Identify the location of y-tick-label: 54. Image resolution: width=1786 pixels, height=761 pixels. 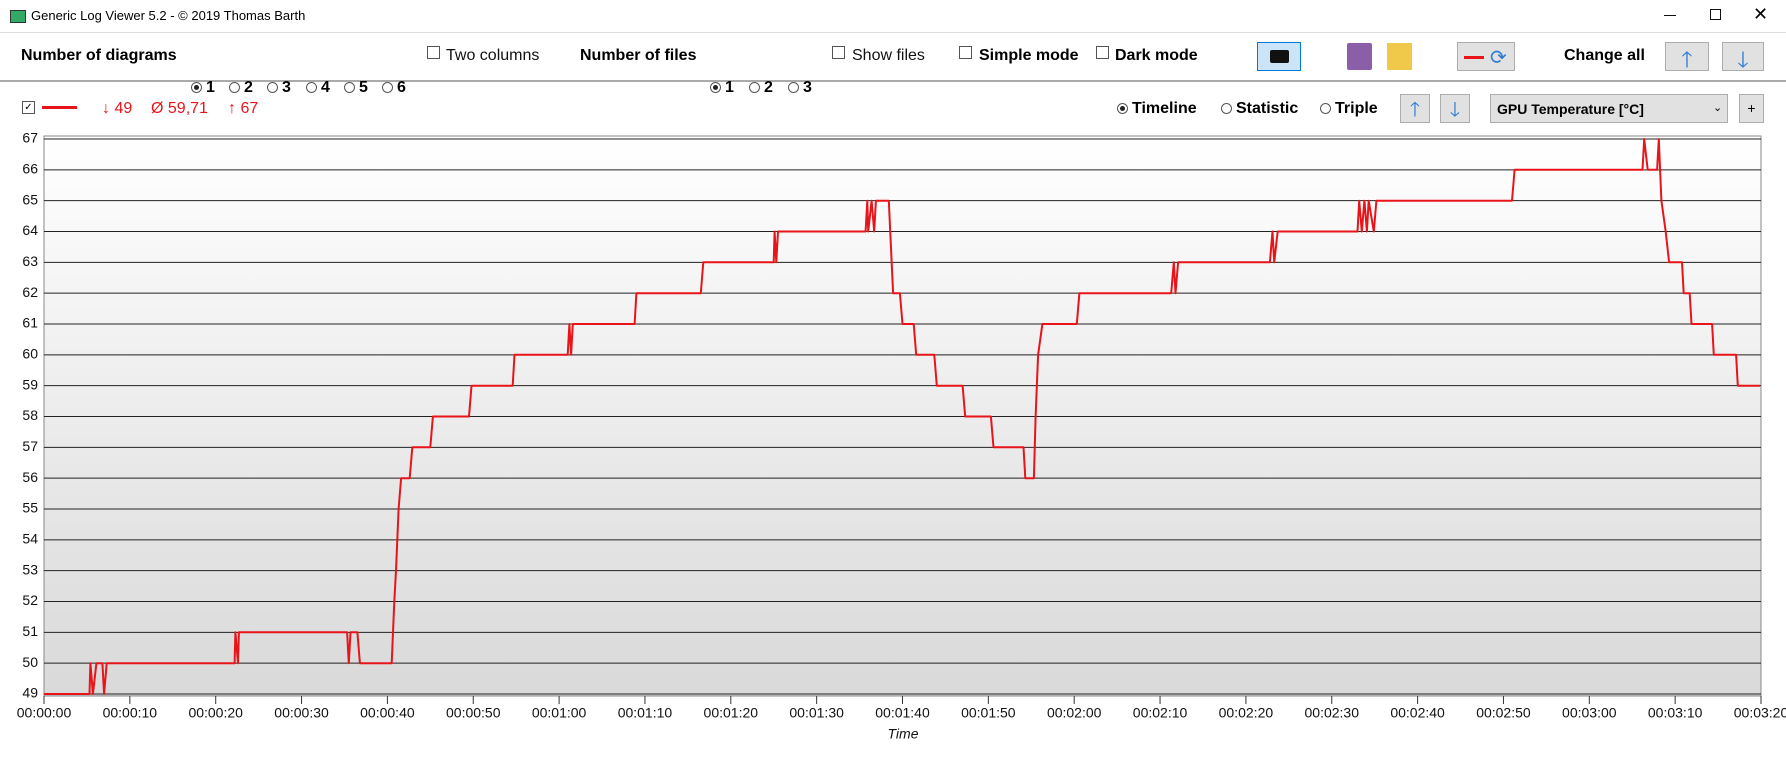
(30, 539).